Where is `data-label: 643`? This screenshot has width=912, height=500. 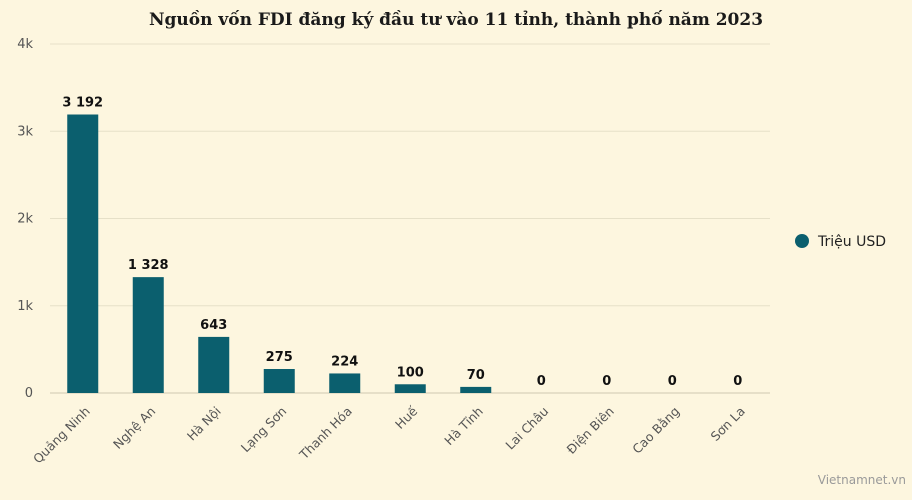 data-label: 643 is located at coordinates (213, 325).